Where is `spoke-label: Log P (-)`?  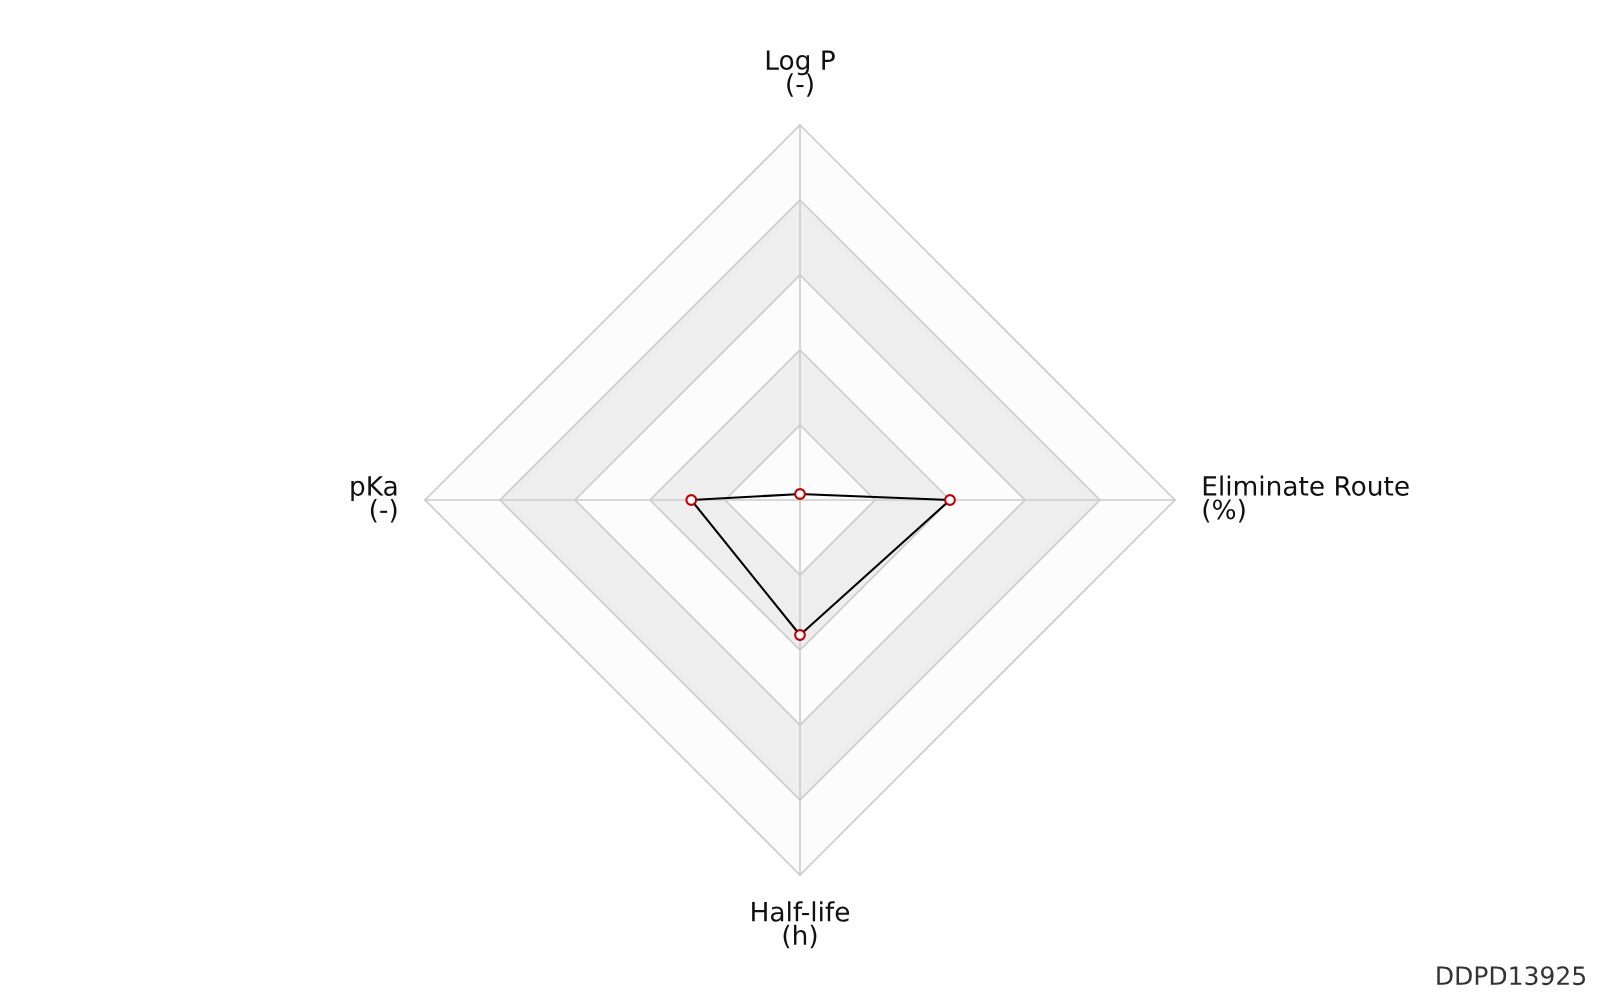 spoke-label: Log P (-) is located at coordinates (800, 73).